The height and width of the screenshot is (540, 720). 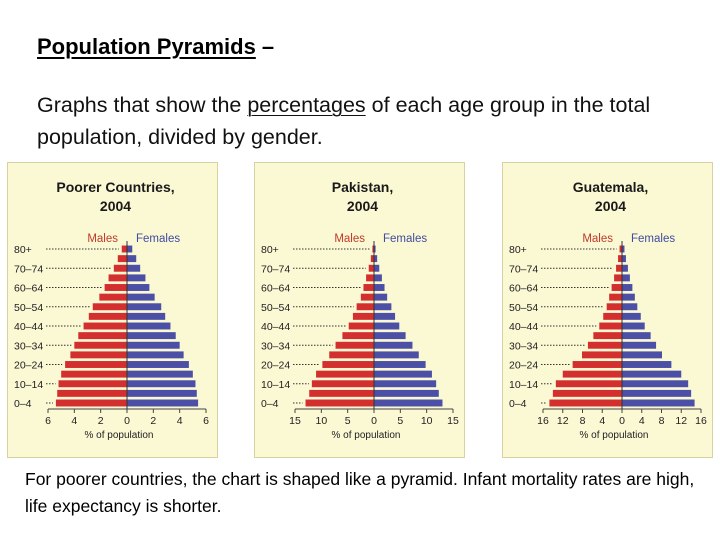 I want to click on bar-female-55–59, so click(x=381, y=297).